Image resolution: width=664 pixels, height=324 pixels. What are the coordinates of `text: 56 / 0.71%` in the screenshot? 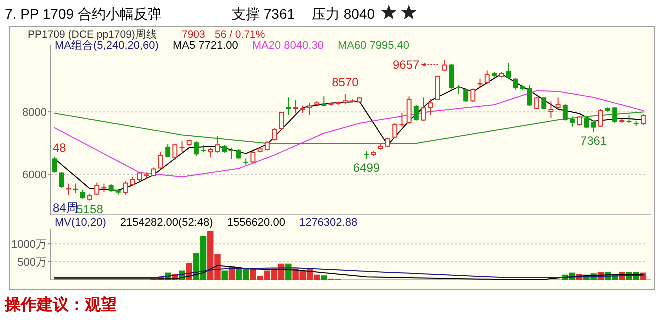 It's located at (240, 35).